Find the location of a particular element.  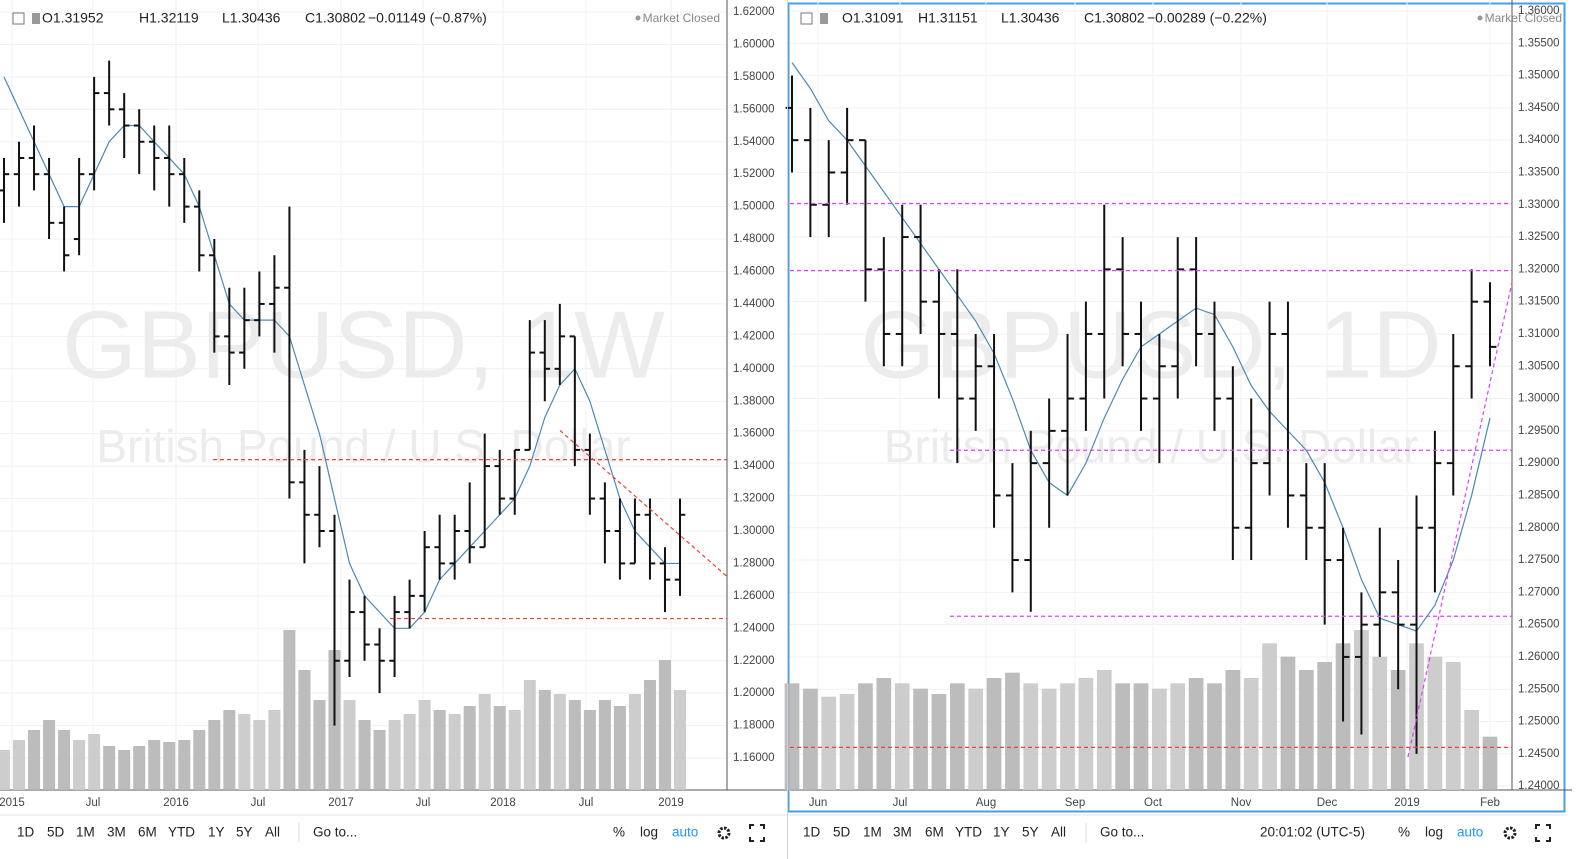

y-tick-label: 1.32500 is located at coordinates (1539, 237).